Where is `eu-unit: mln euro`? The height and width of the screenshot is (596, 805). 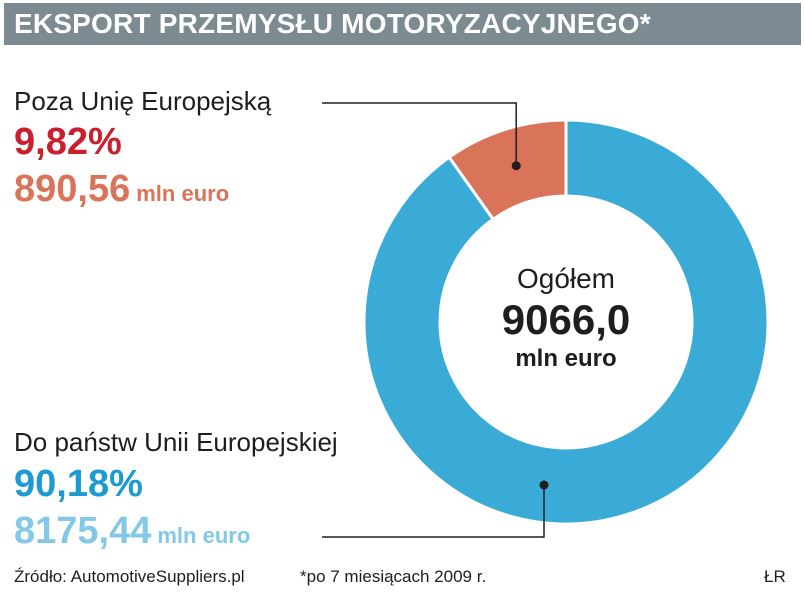 eu-unit: mln euro is located at coordinates (204, 535).